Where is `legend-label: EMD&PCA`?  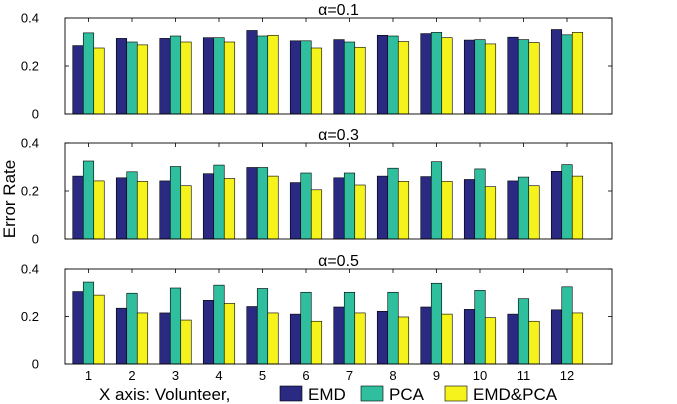
legend-label: EMD&PCA is located at coordinates (515, 394).